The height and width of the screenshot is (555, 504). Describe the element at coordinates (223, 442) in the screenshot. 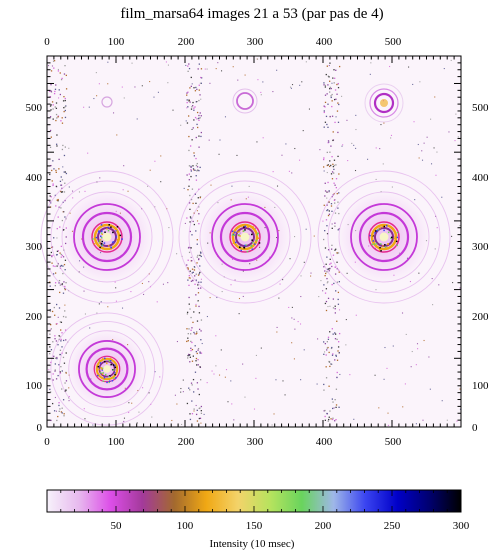

I see `x-axis-bottom-labels: 0 100 200 300 400 500` at that location.